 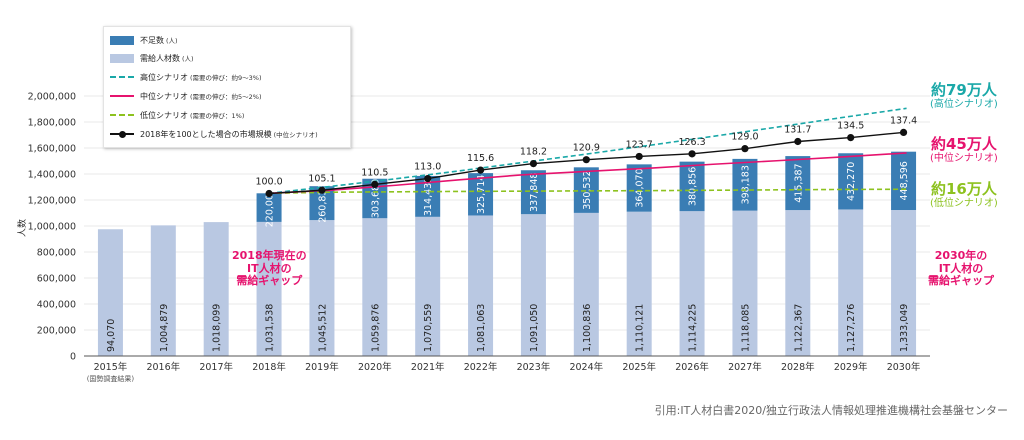 I want to click on x-tick-label: 2023年, so click(x=534, y=367).